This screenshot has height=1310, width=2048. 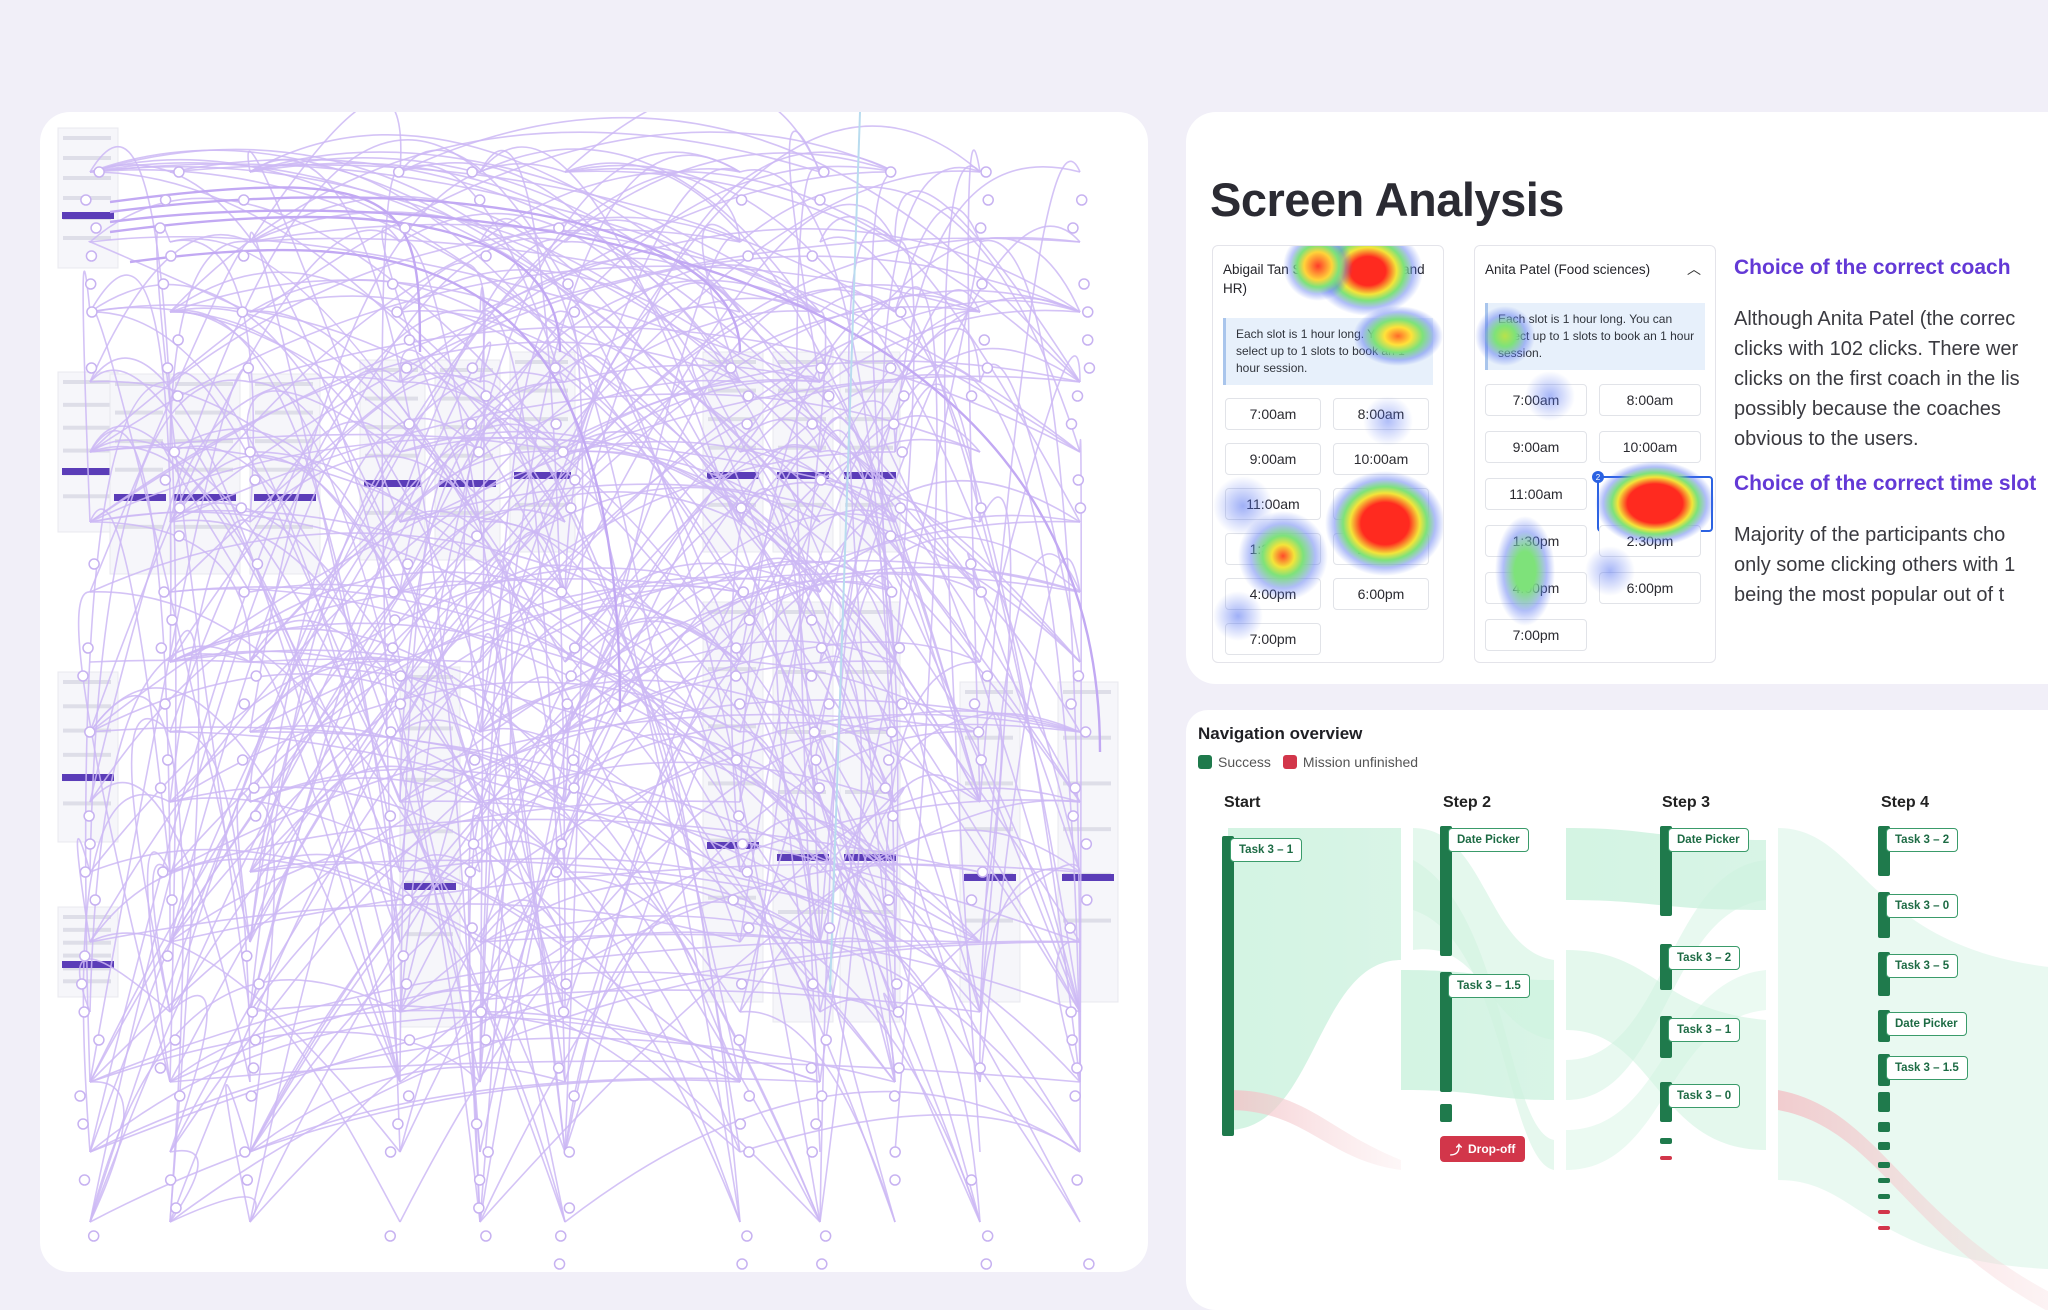 What do you see at coordinates (1314, 979) in the screenshot?
I see `flow-band` at bounding box center [1314, 979].